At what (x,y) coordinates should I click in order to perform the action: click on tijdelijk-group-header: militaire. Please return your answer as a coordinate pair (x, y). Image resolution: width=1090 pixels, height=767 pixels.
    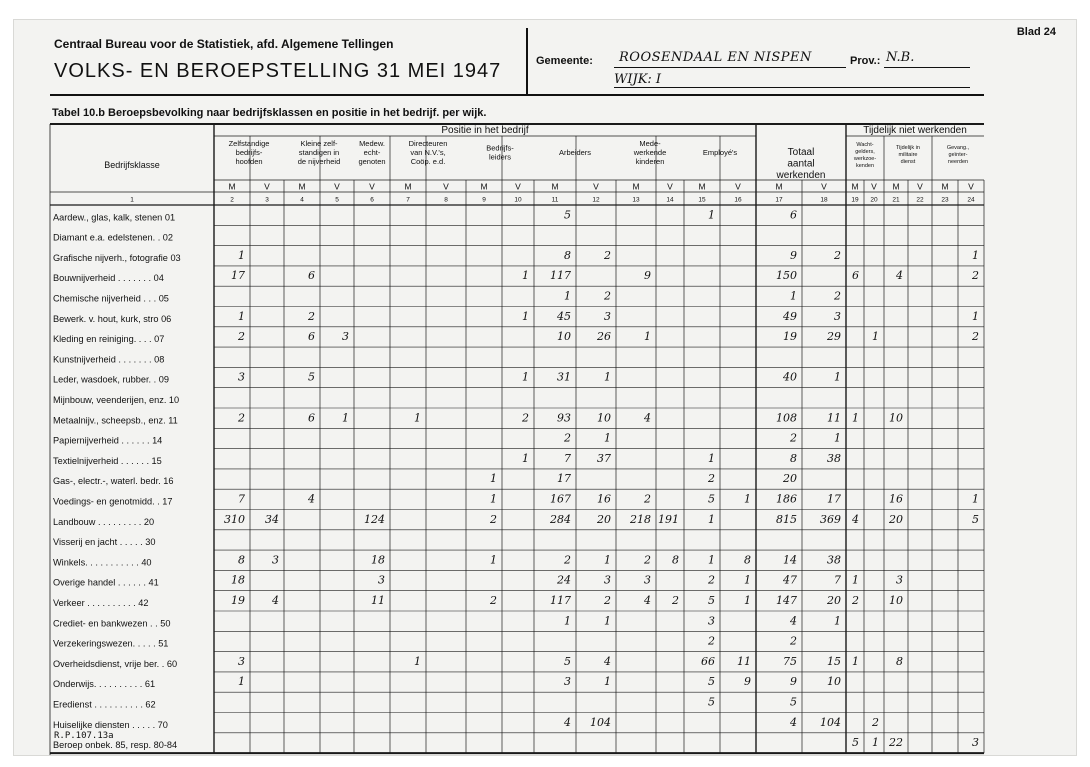
    Looking at the image, I should click on (908, 155).